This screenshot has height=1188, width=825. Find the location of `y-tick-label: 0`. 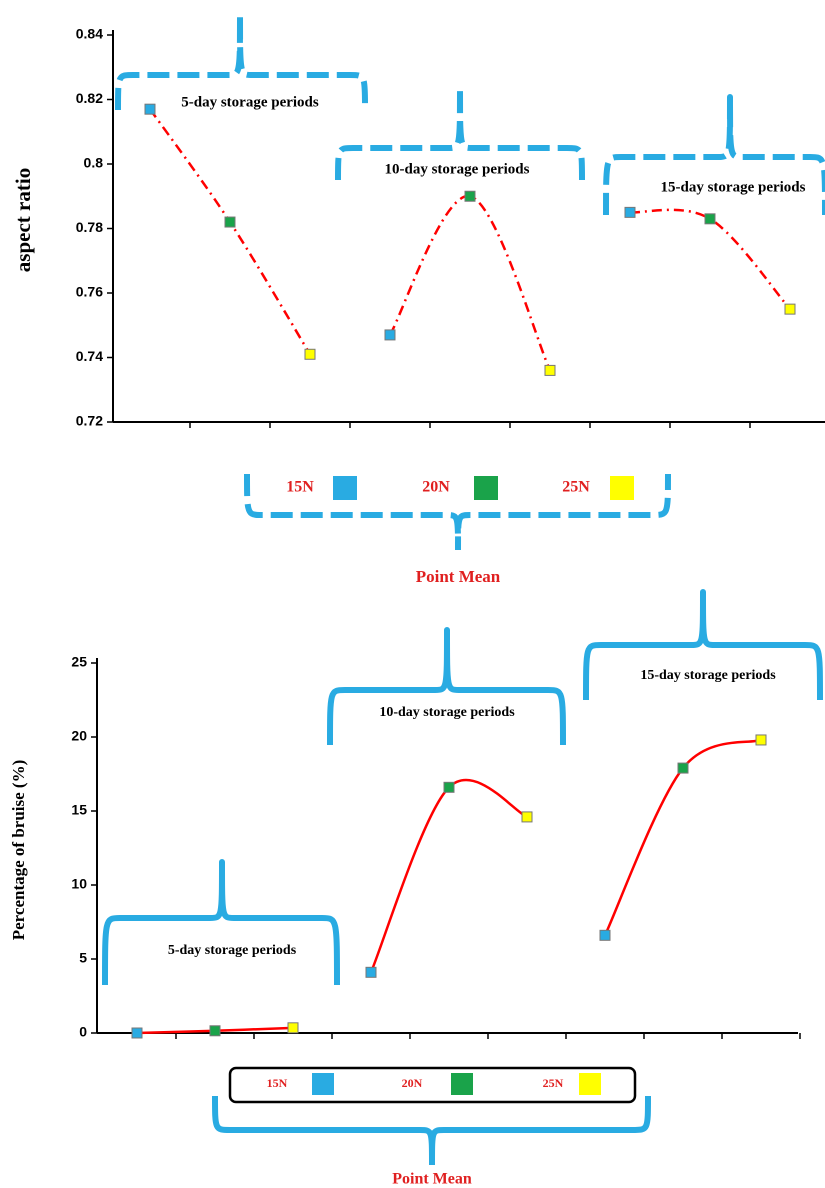

y-tick-label: 0 is located at coordinates (83, 1032).